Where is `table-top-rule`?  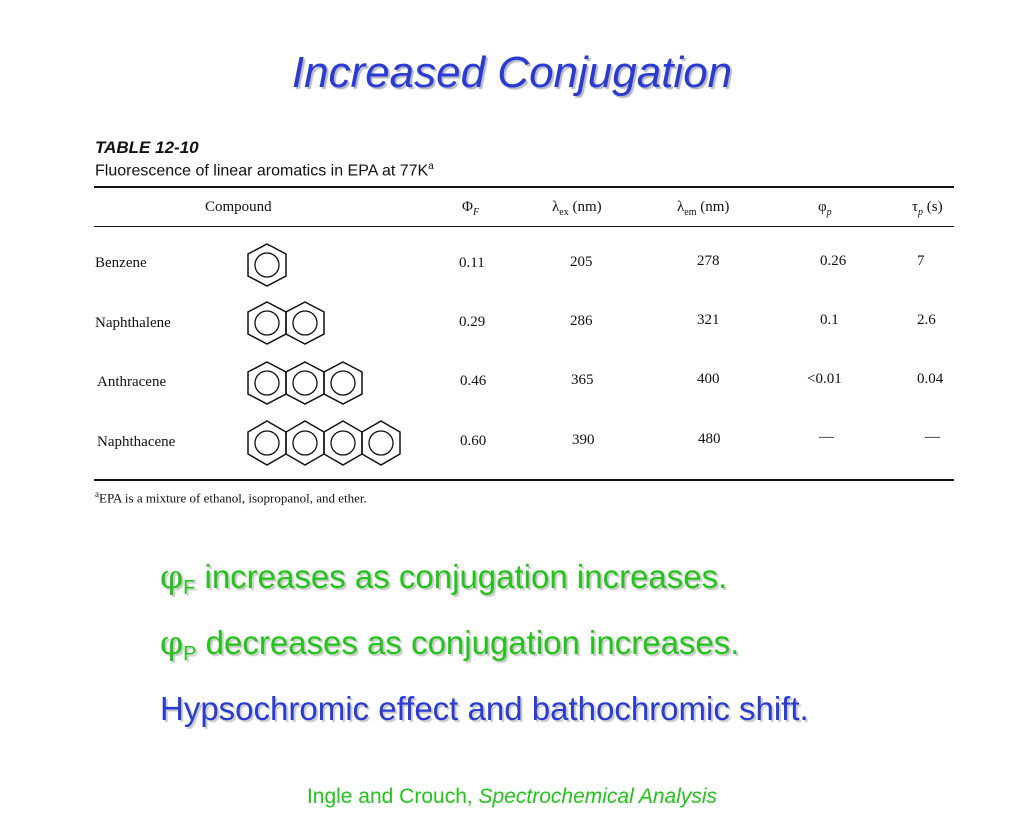 table-top-rule is located at coordinates (524, 187).